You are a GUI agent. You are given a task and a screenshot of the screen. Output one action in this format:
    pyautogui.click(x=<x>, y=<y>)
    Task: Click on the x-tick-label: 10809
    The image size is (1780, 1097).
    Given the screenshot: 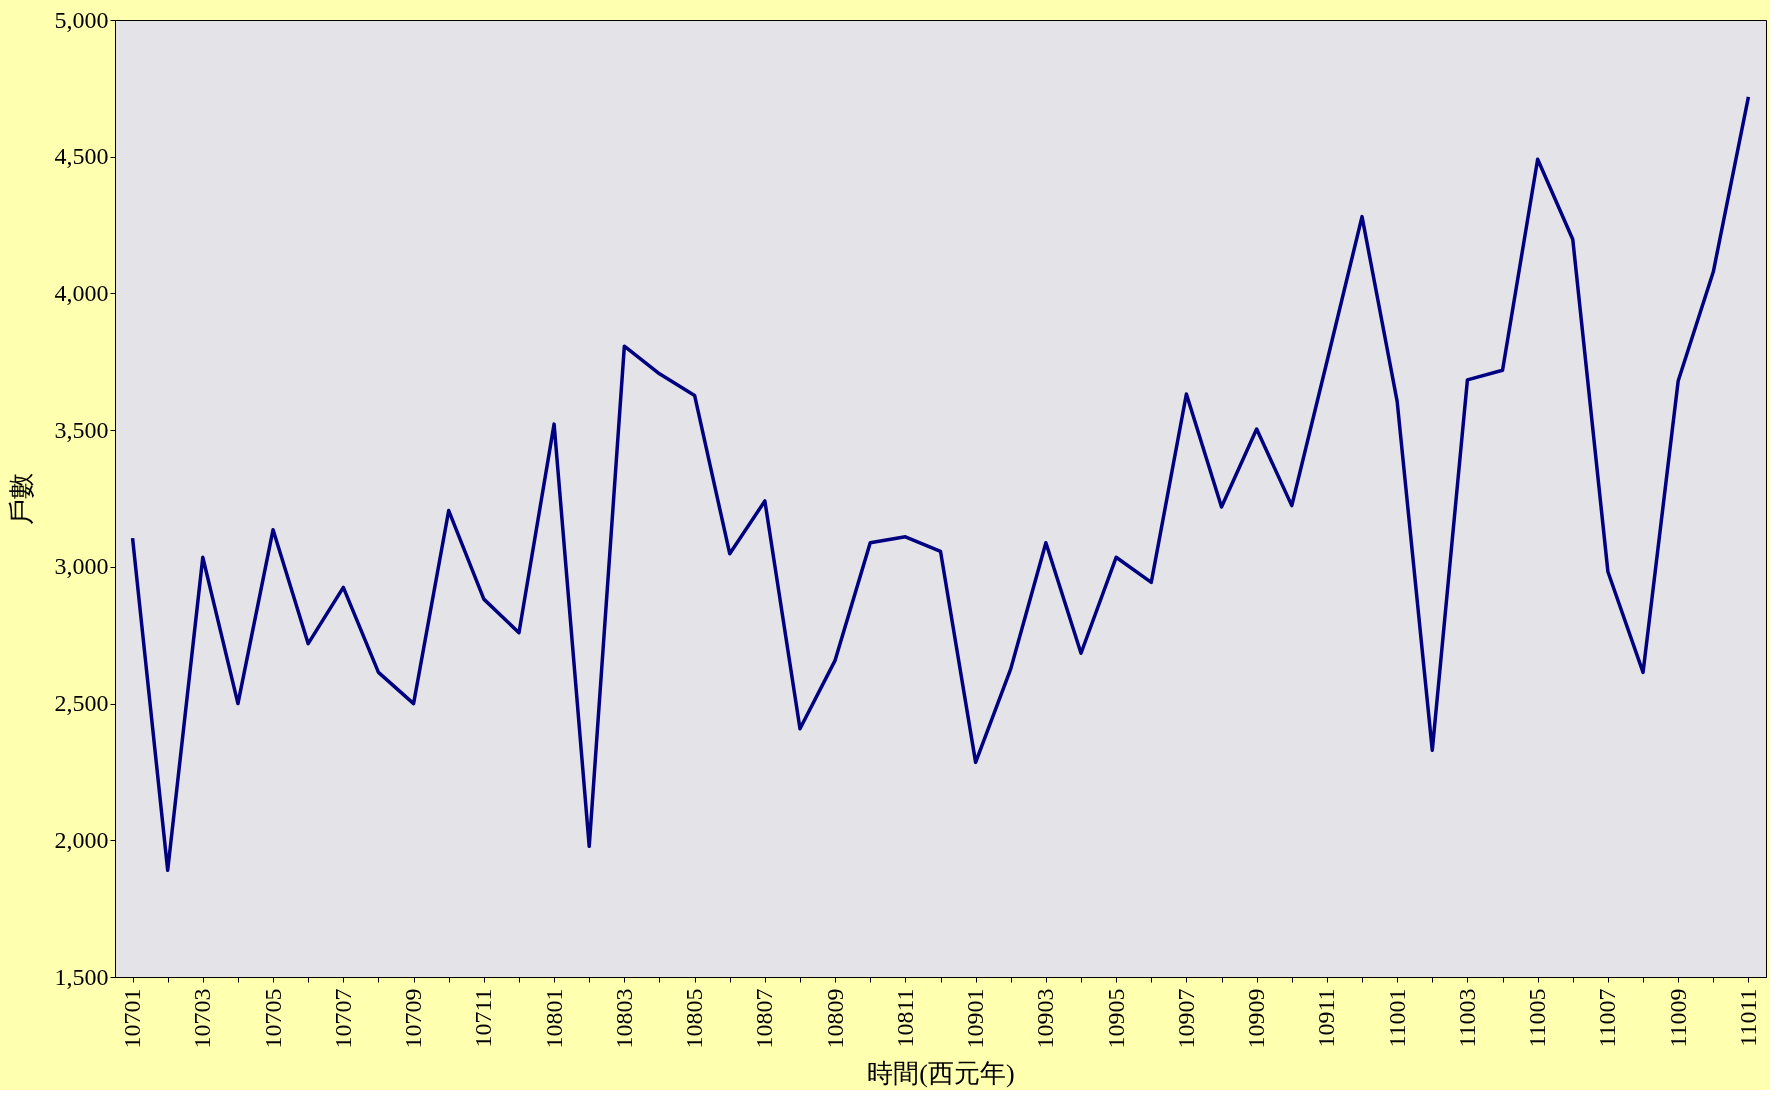 What is the action you would take?
    pyautogui.click(x=834, y=1018)
    